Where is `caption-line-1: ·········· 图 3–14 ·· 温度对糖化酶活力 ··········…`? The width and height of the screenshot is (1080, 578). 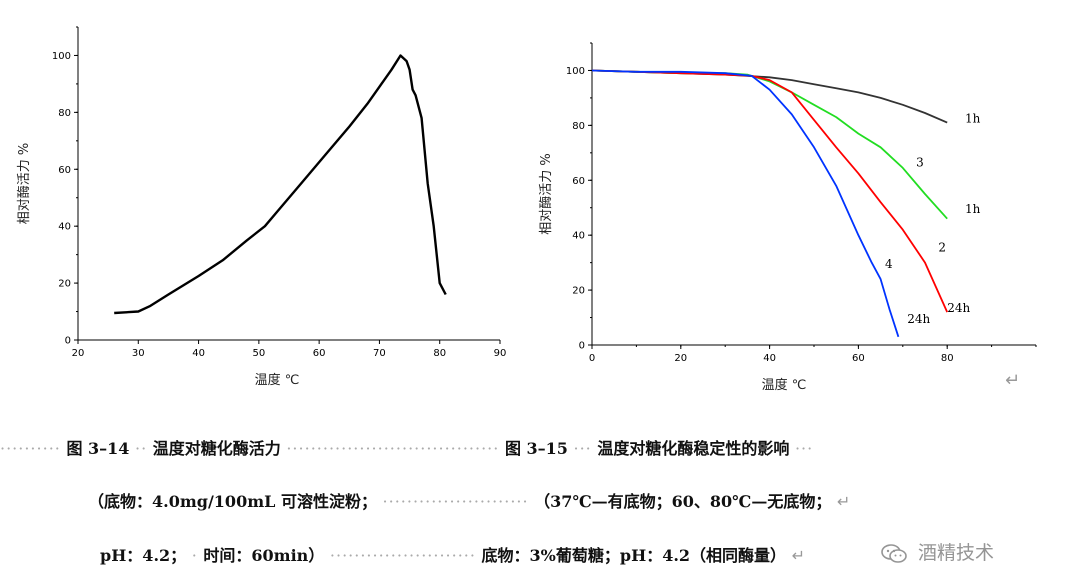 caption-line-1: ·········· 图 3–14 ·· 温度对糖化酶活力 ··········… is located at coordinates (407, 448).